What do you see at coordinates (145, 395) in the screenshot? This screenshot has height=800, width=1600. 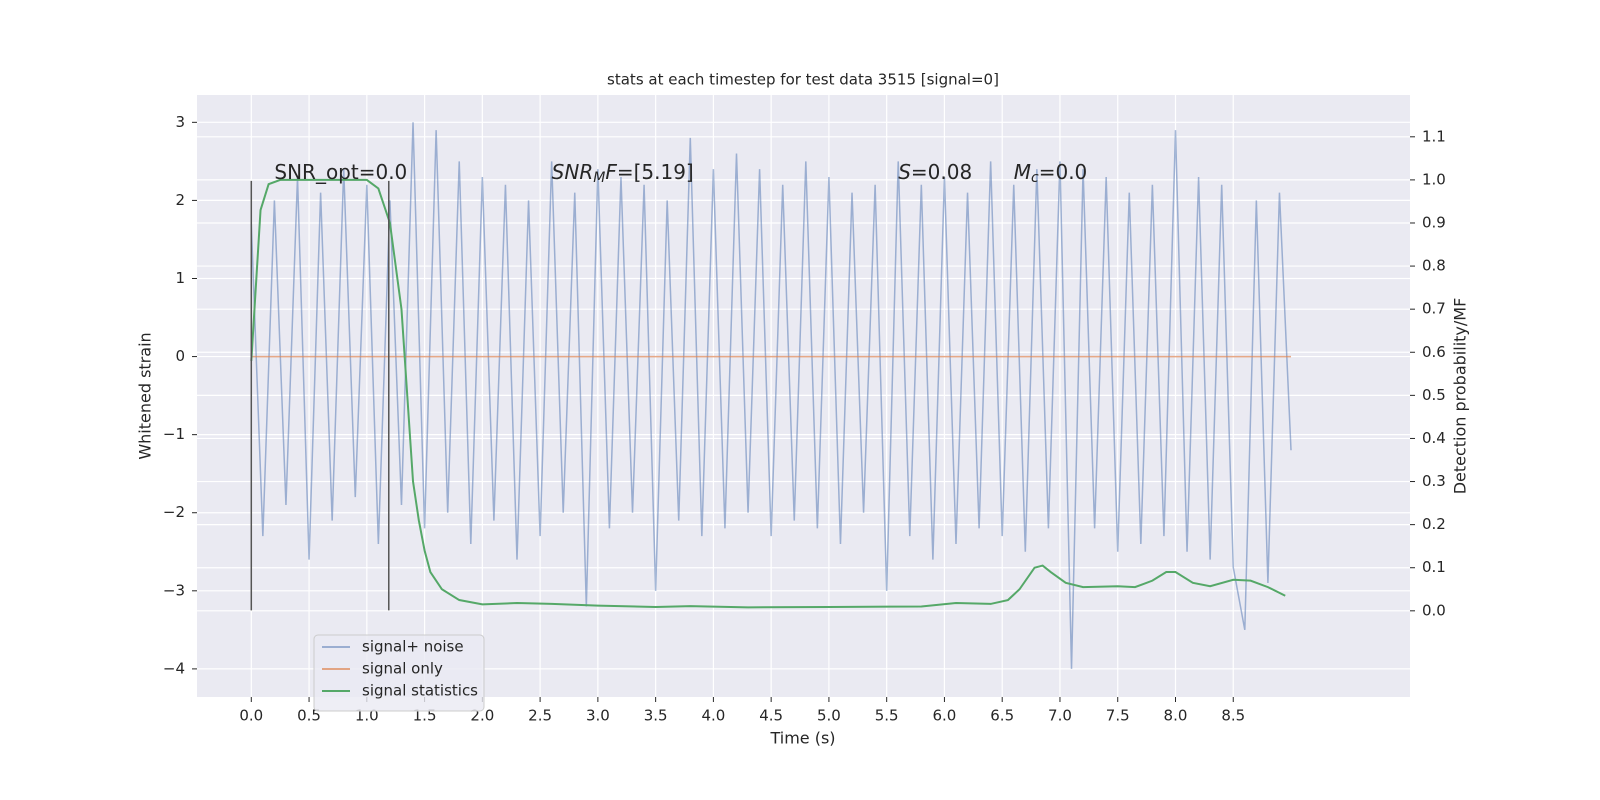 I see `y-axis-label: Whitened strain` at bounding box center [145, 395].